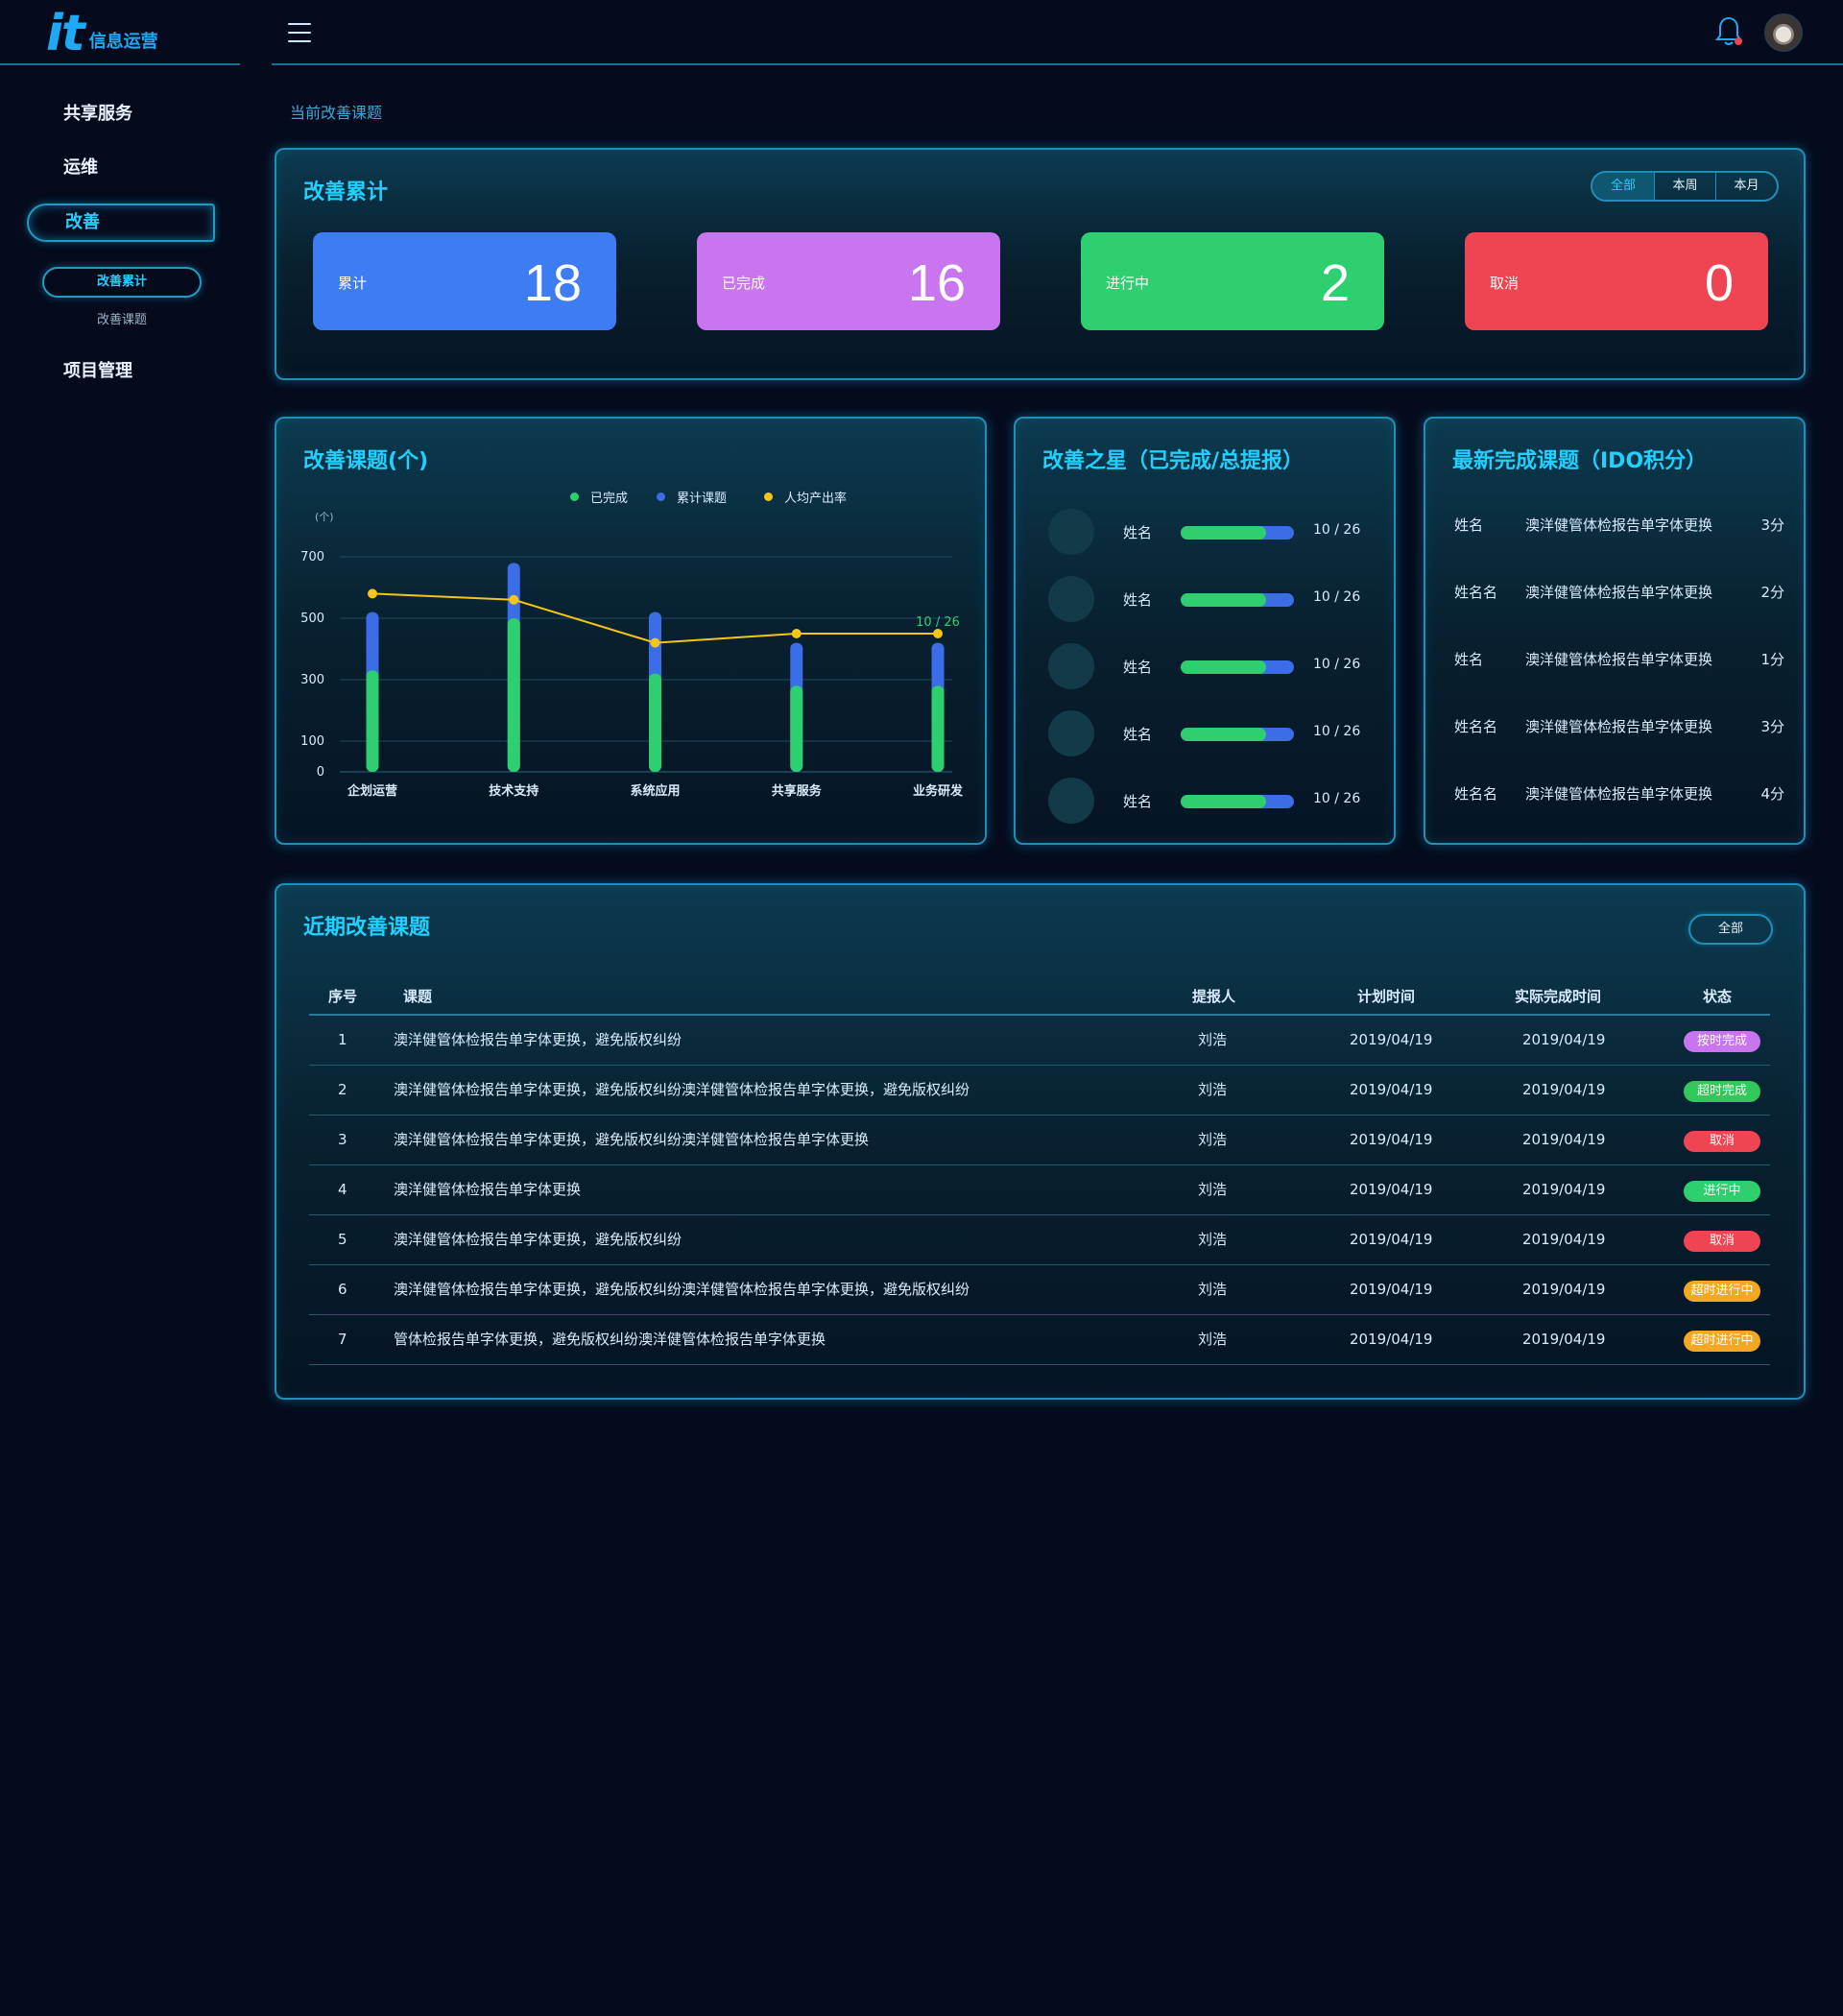 This screenshot has width=1843, height=2016. I want to click on sidebar-item-improvement: 改善, so click(121, 223).